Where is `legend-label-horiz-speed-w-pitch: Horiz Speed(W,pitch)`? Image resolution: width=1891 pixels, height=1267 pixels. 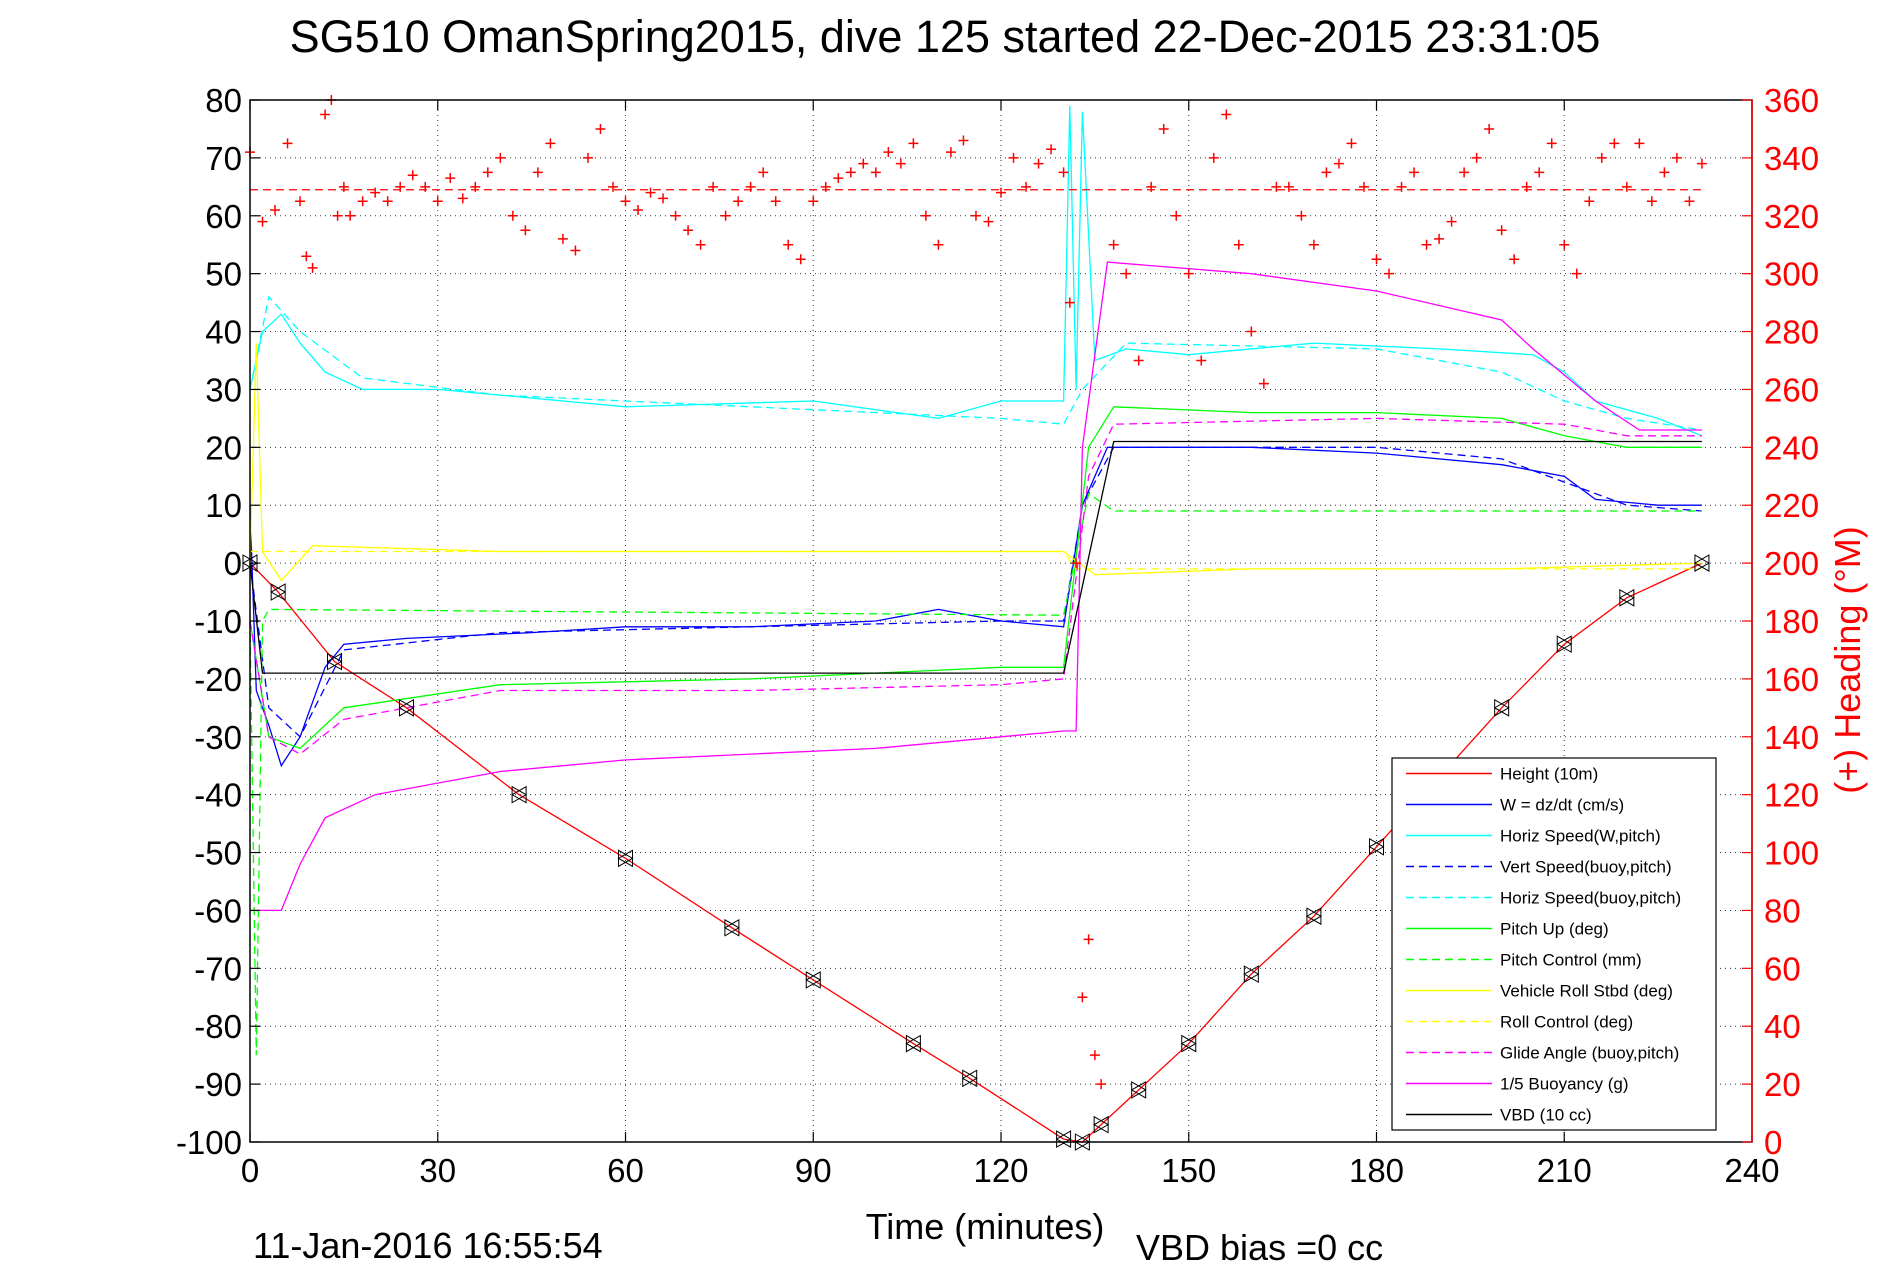 legend-label-horiz-speed-w-pitch: Horiz Speed(W,pitch) is located at coordinates (1580, 836).